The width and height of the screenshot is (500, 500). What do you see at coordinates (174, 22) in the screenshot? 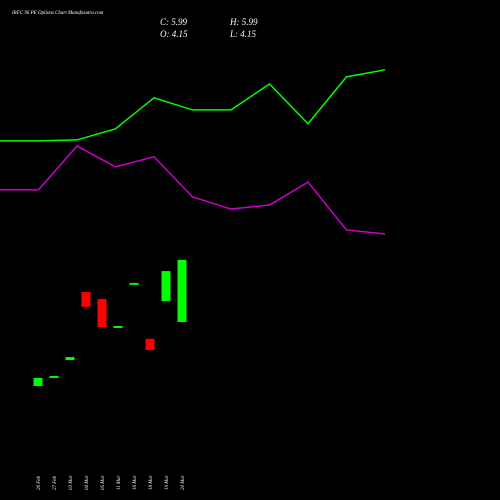
I see `close-label: C: 5.99` at bounding box center [174, 22].